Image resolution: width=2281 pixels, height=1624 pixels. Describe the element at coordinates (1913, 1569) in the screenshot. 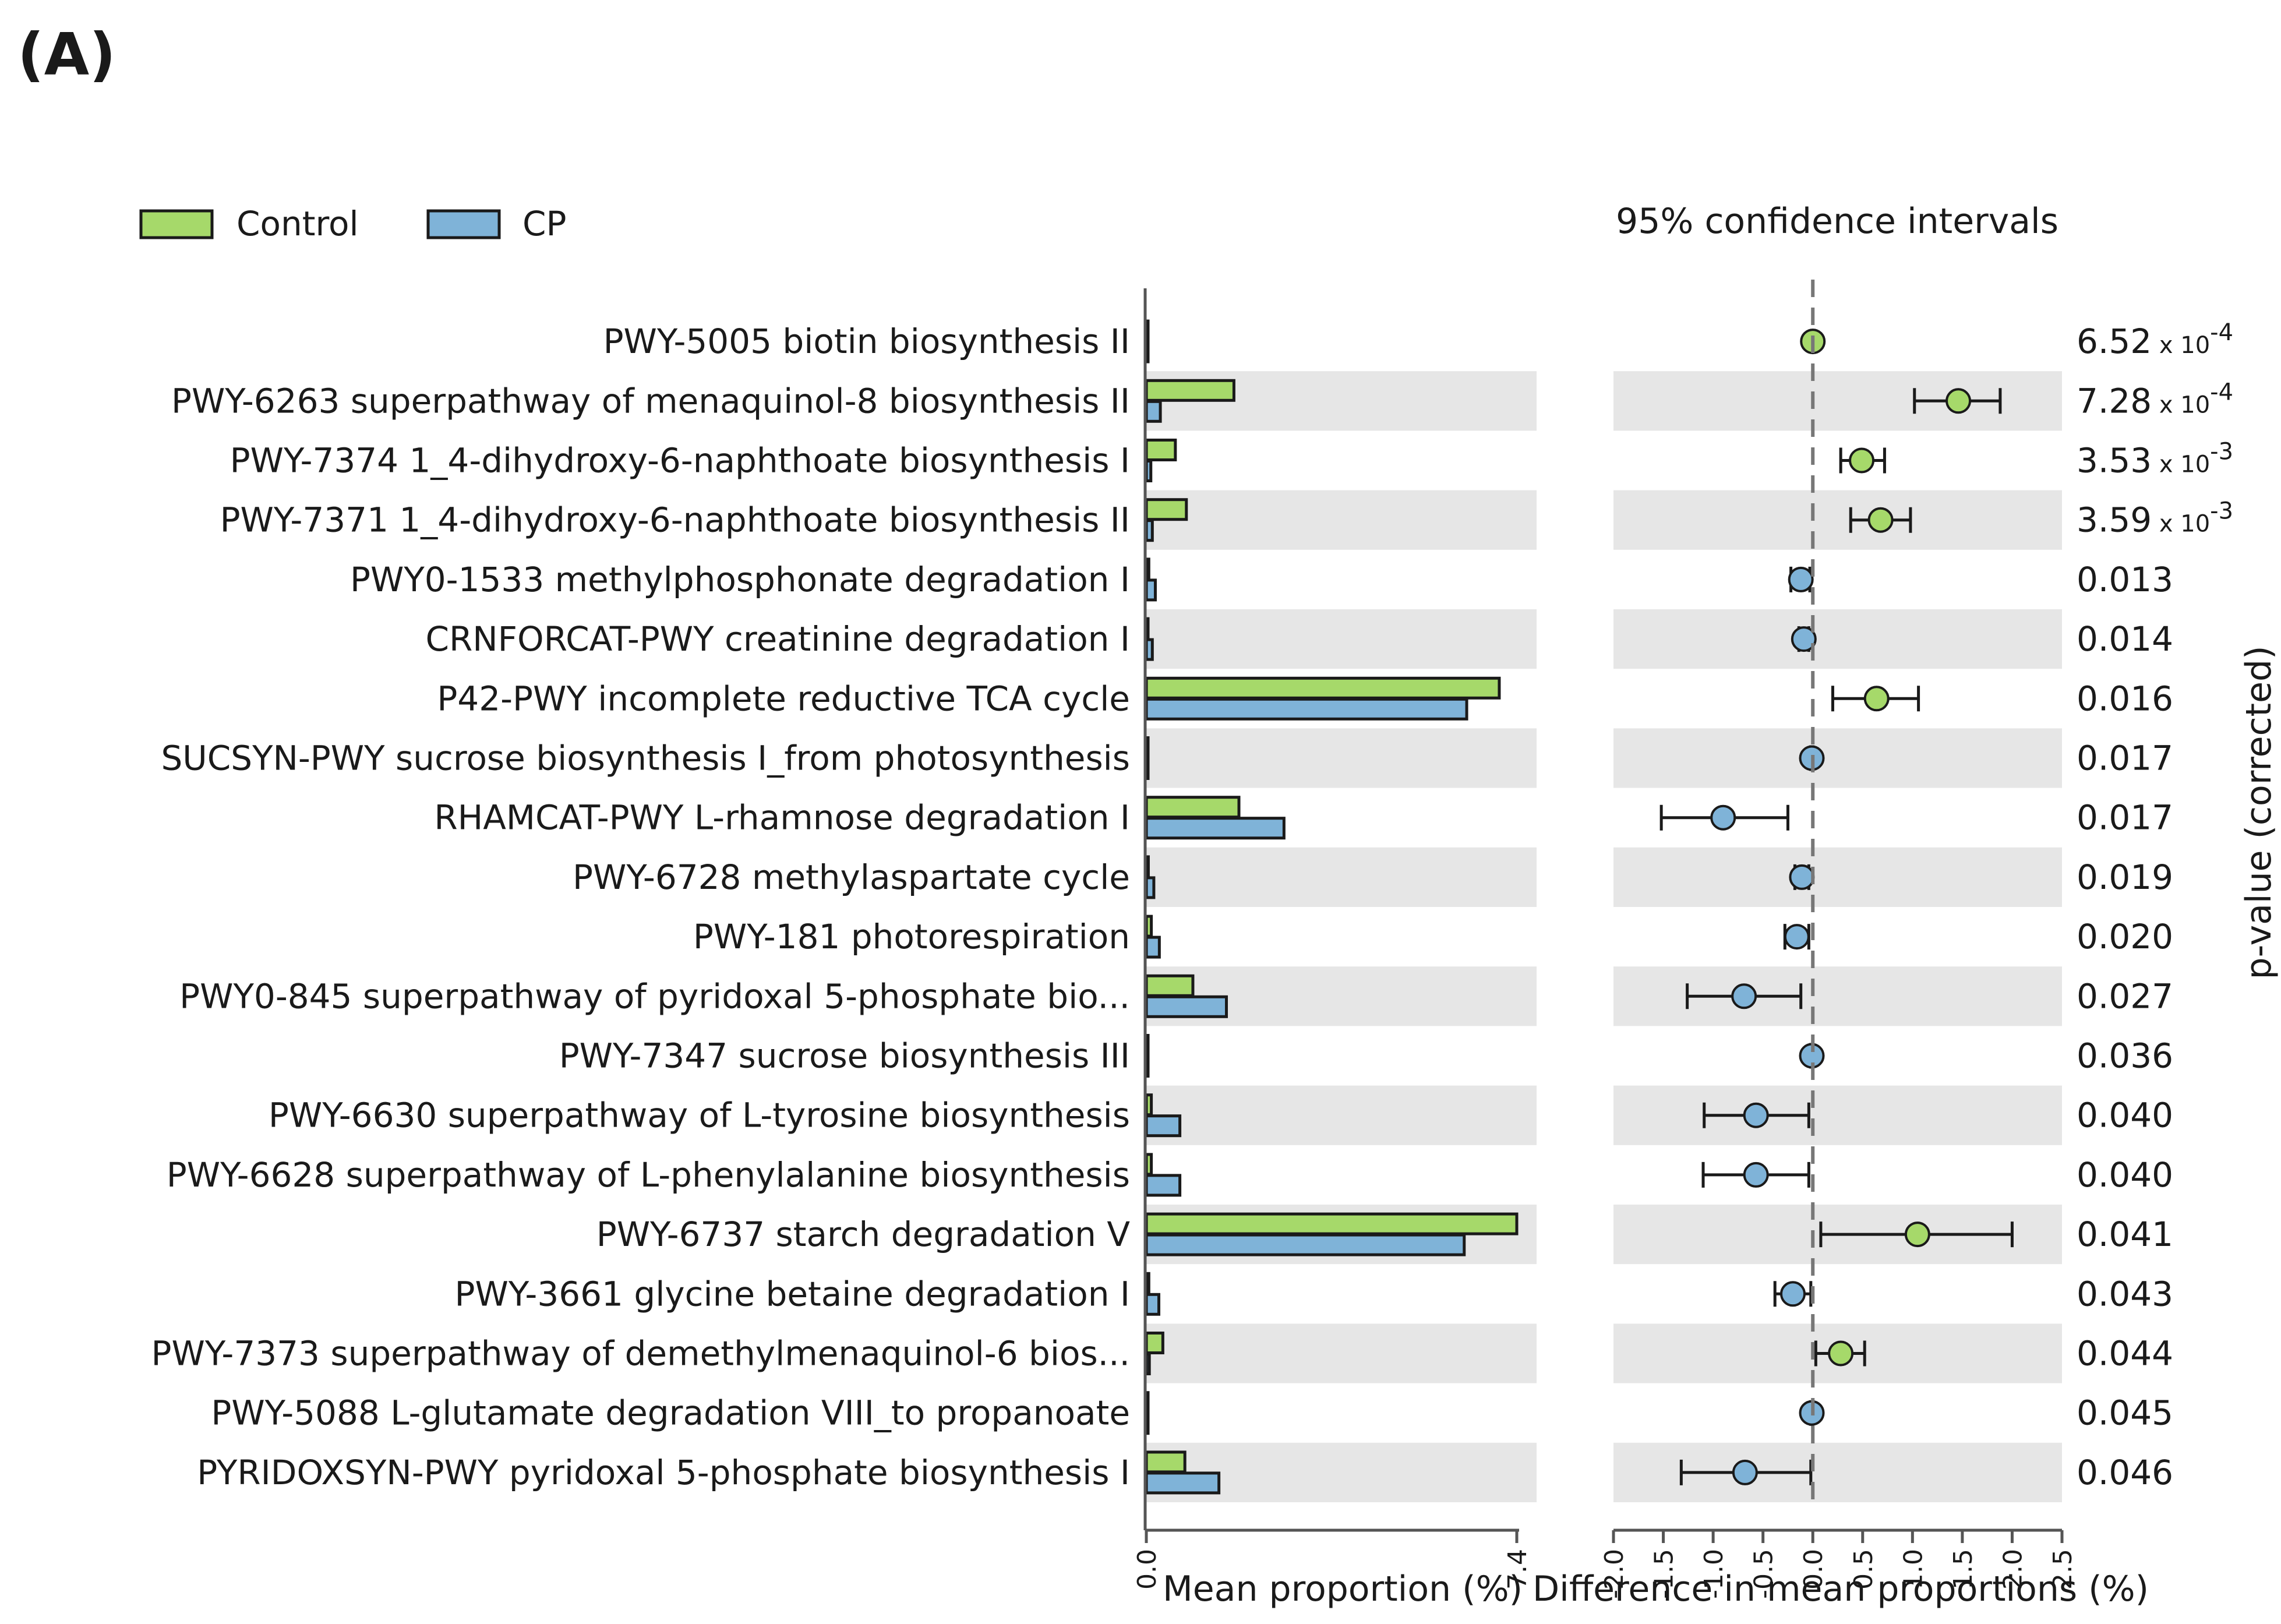

I see `diff-axis-tick-label: 1.0` at that location.